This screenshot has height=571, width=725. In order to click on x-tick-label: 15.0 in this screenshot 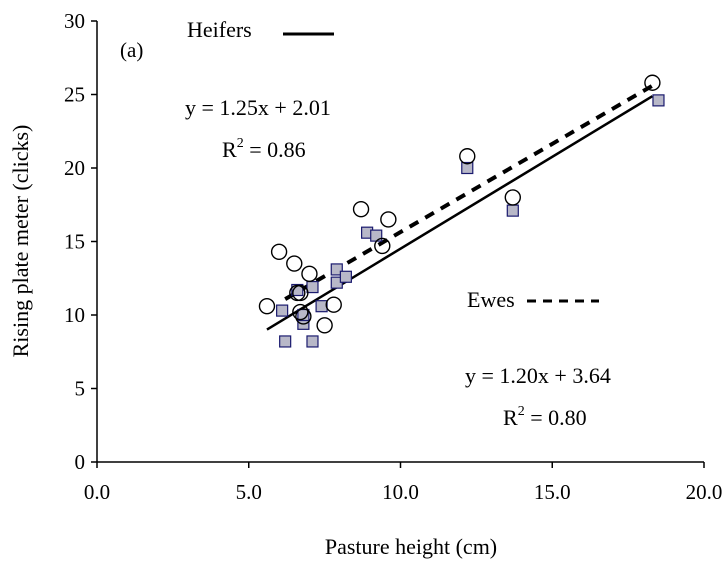, I will do `click(552, 492)`.